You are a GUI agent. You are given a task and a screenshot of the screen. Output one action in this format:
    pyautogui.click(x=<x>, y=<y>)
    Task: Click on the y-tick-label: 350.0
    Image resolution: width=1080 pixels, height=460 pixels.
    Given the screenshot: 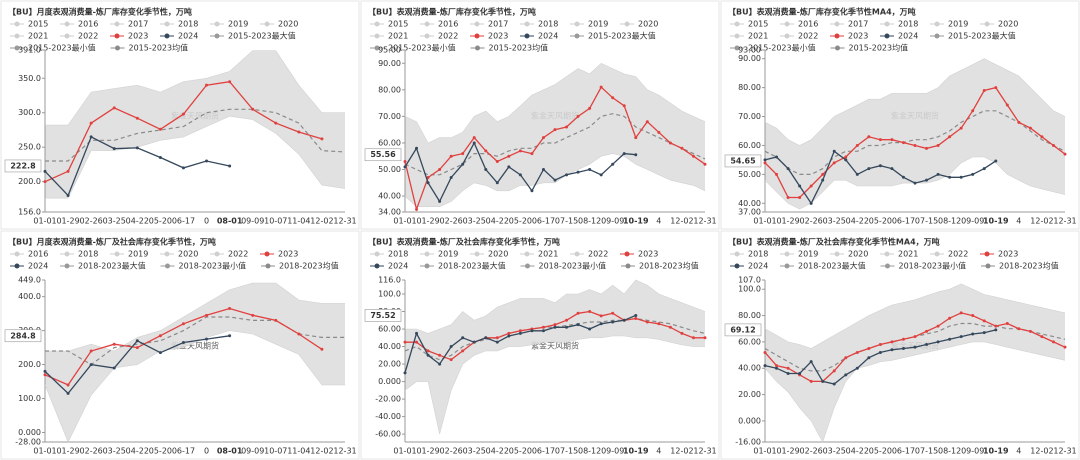 What is the action you would take?
    pyautogui.click(x=29, y=78)
    